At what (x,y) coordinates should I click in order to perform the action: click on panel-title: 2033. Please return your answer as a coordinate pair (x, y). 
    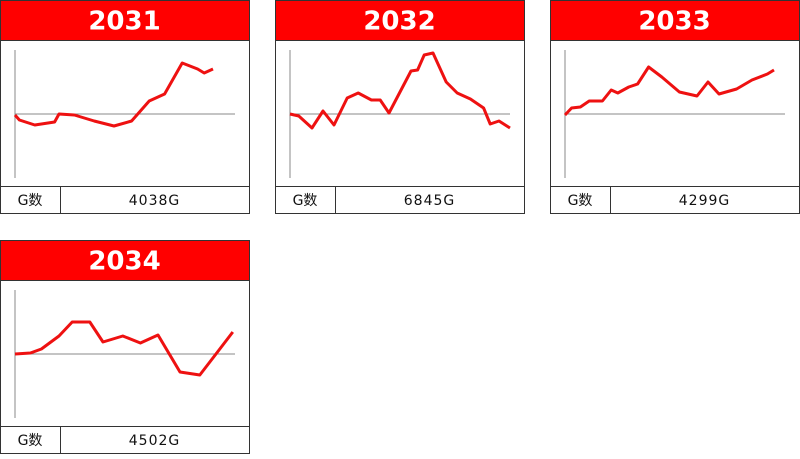
    Looking at the image, I should click on (674, 22).